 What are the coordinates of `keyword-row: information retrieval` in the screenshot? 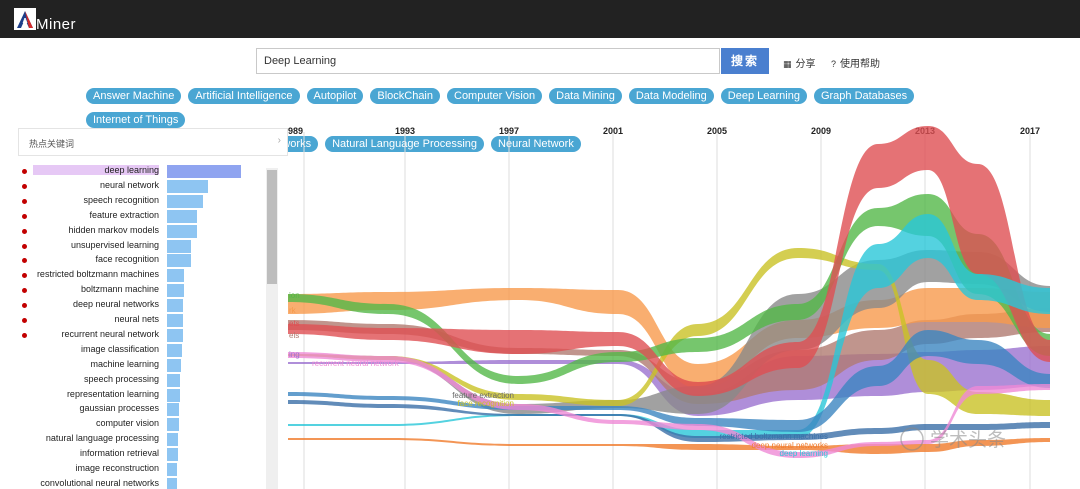 It's located at (143, 454).